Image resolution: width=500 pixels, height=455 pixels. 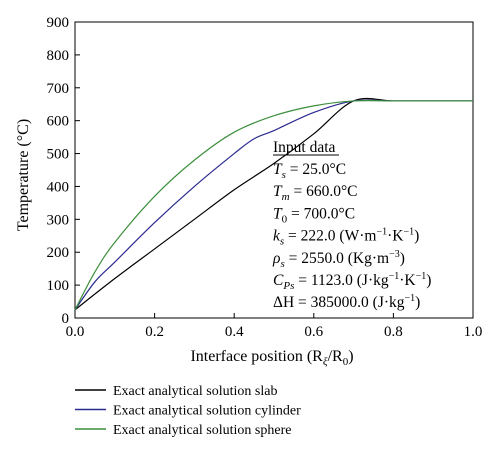 I want to click on input-data-line: Tm = 660.0°C, so click(x=315, y=193).